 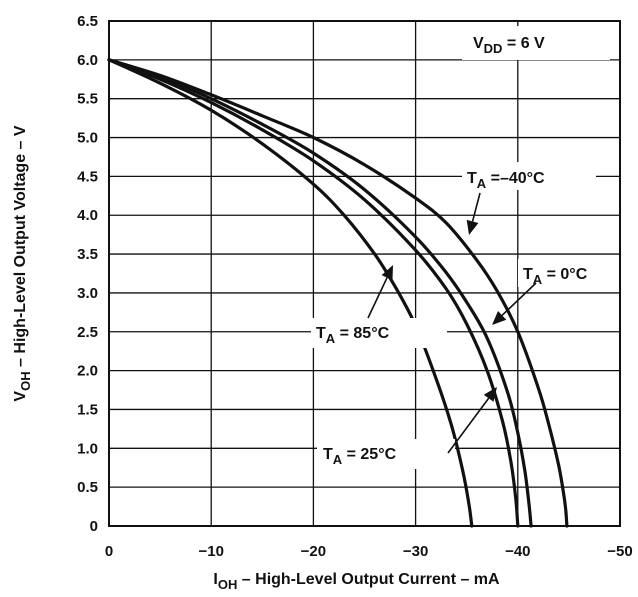 What do you see at coordinates (493, 48) in the screenshot?
I see `condition-label-sub: DD` at bounding box center [493, 48].